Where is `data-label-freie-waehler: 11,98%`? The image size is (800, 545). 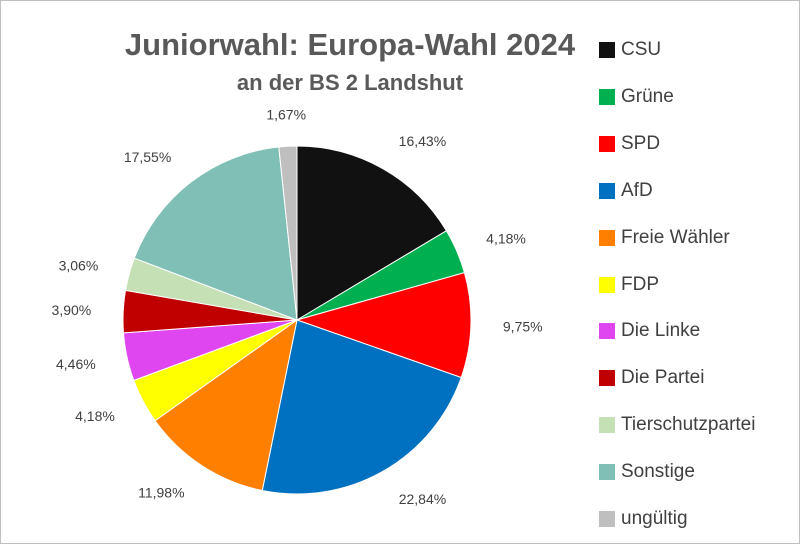
data-label-freie-waehler: 11,98% is located at coordinates (161, 493).